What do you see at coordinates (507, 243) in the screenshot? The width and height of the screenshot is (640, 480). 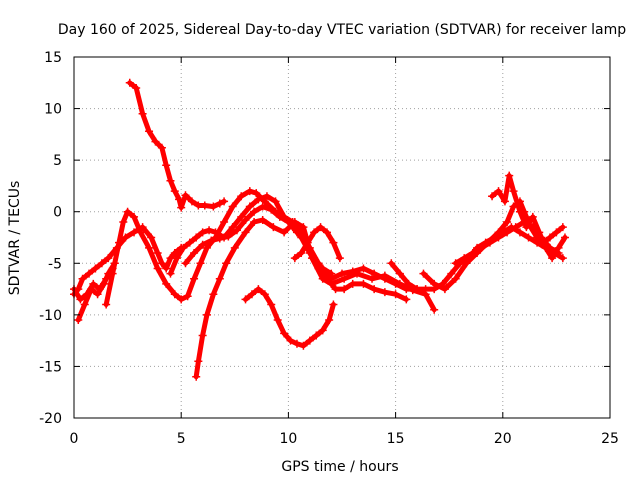 I see `series-sat-n` at bounding box center [507, 243].